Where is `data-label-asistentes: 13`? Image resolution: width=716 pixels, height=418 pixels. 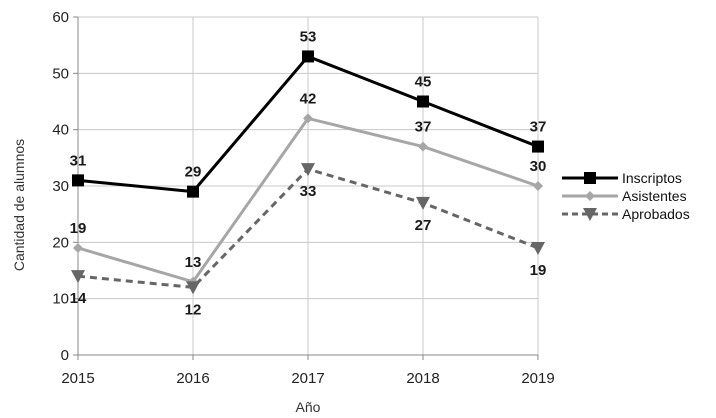 data-label-asistentes: 13 is located at coordinates (193, 262).